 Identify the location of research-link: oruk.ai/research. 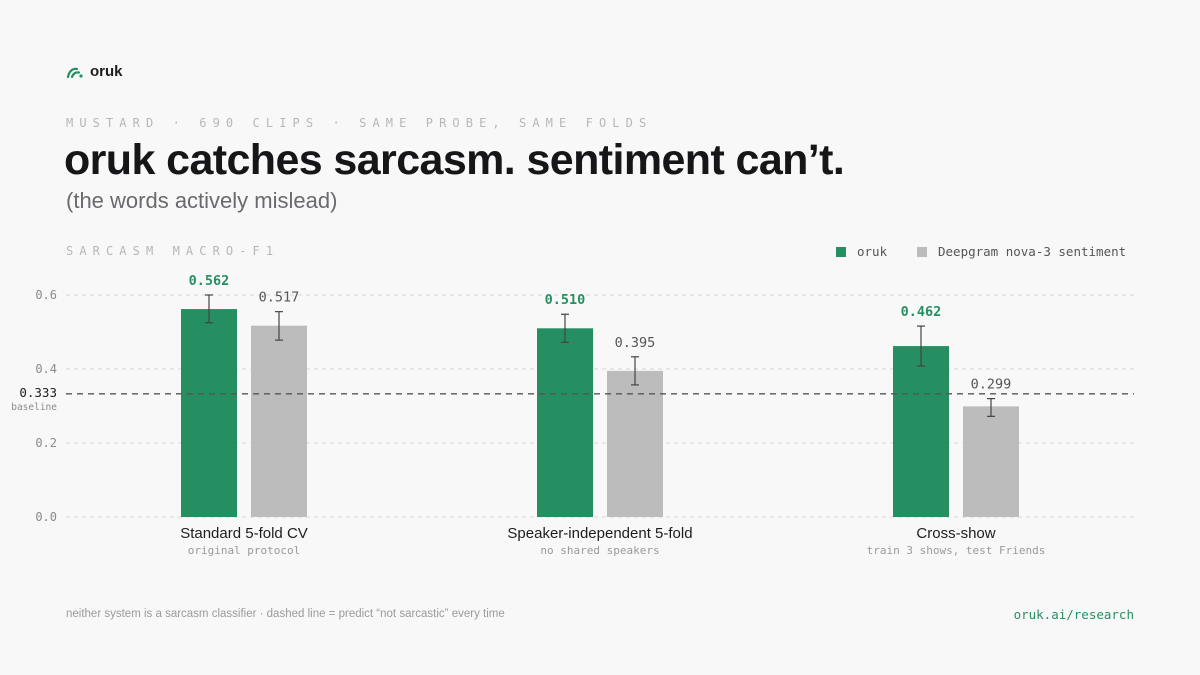
(1073, 614).